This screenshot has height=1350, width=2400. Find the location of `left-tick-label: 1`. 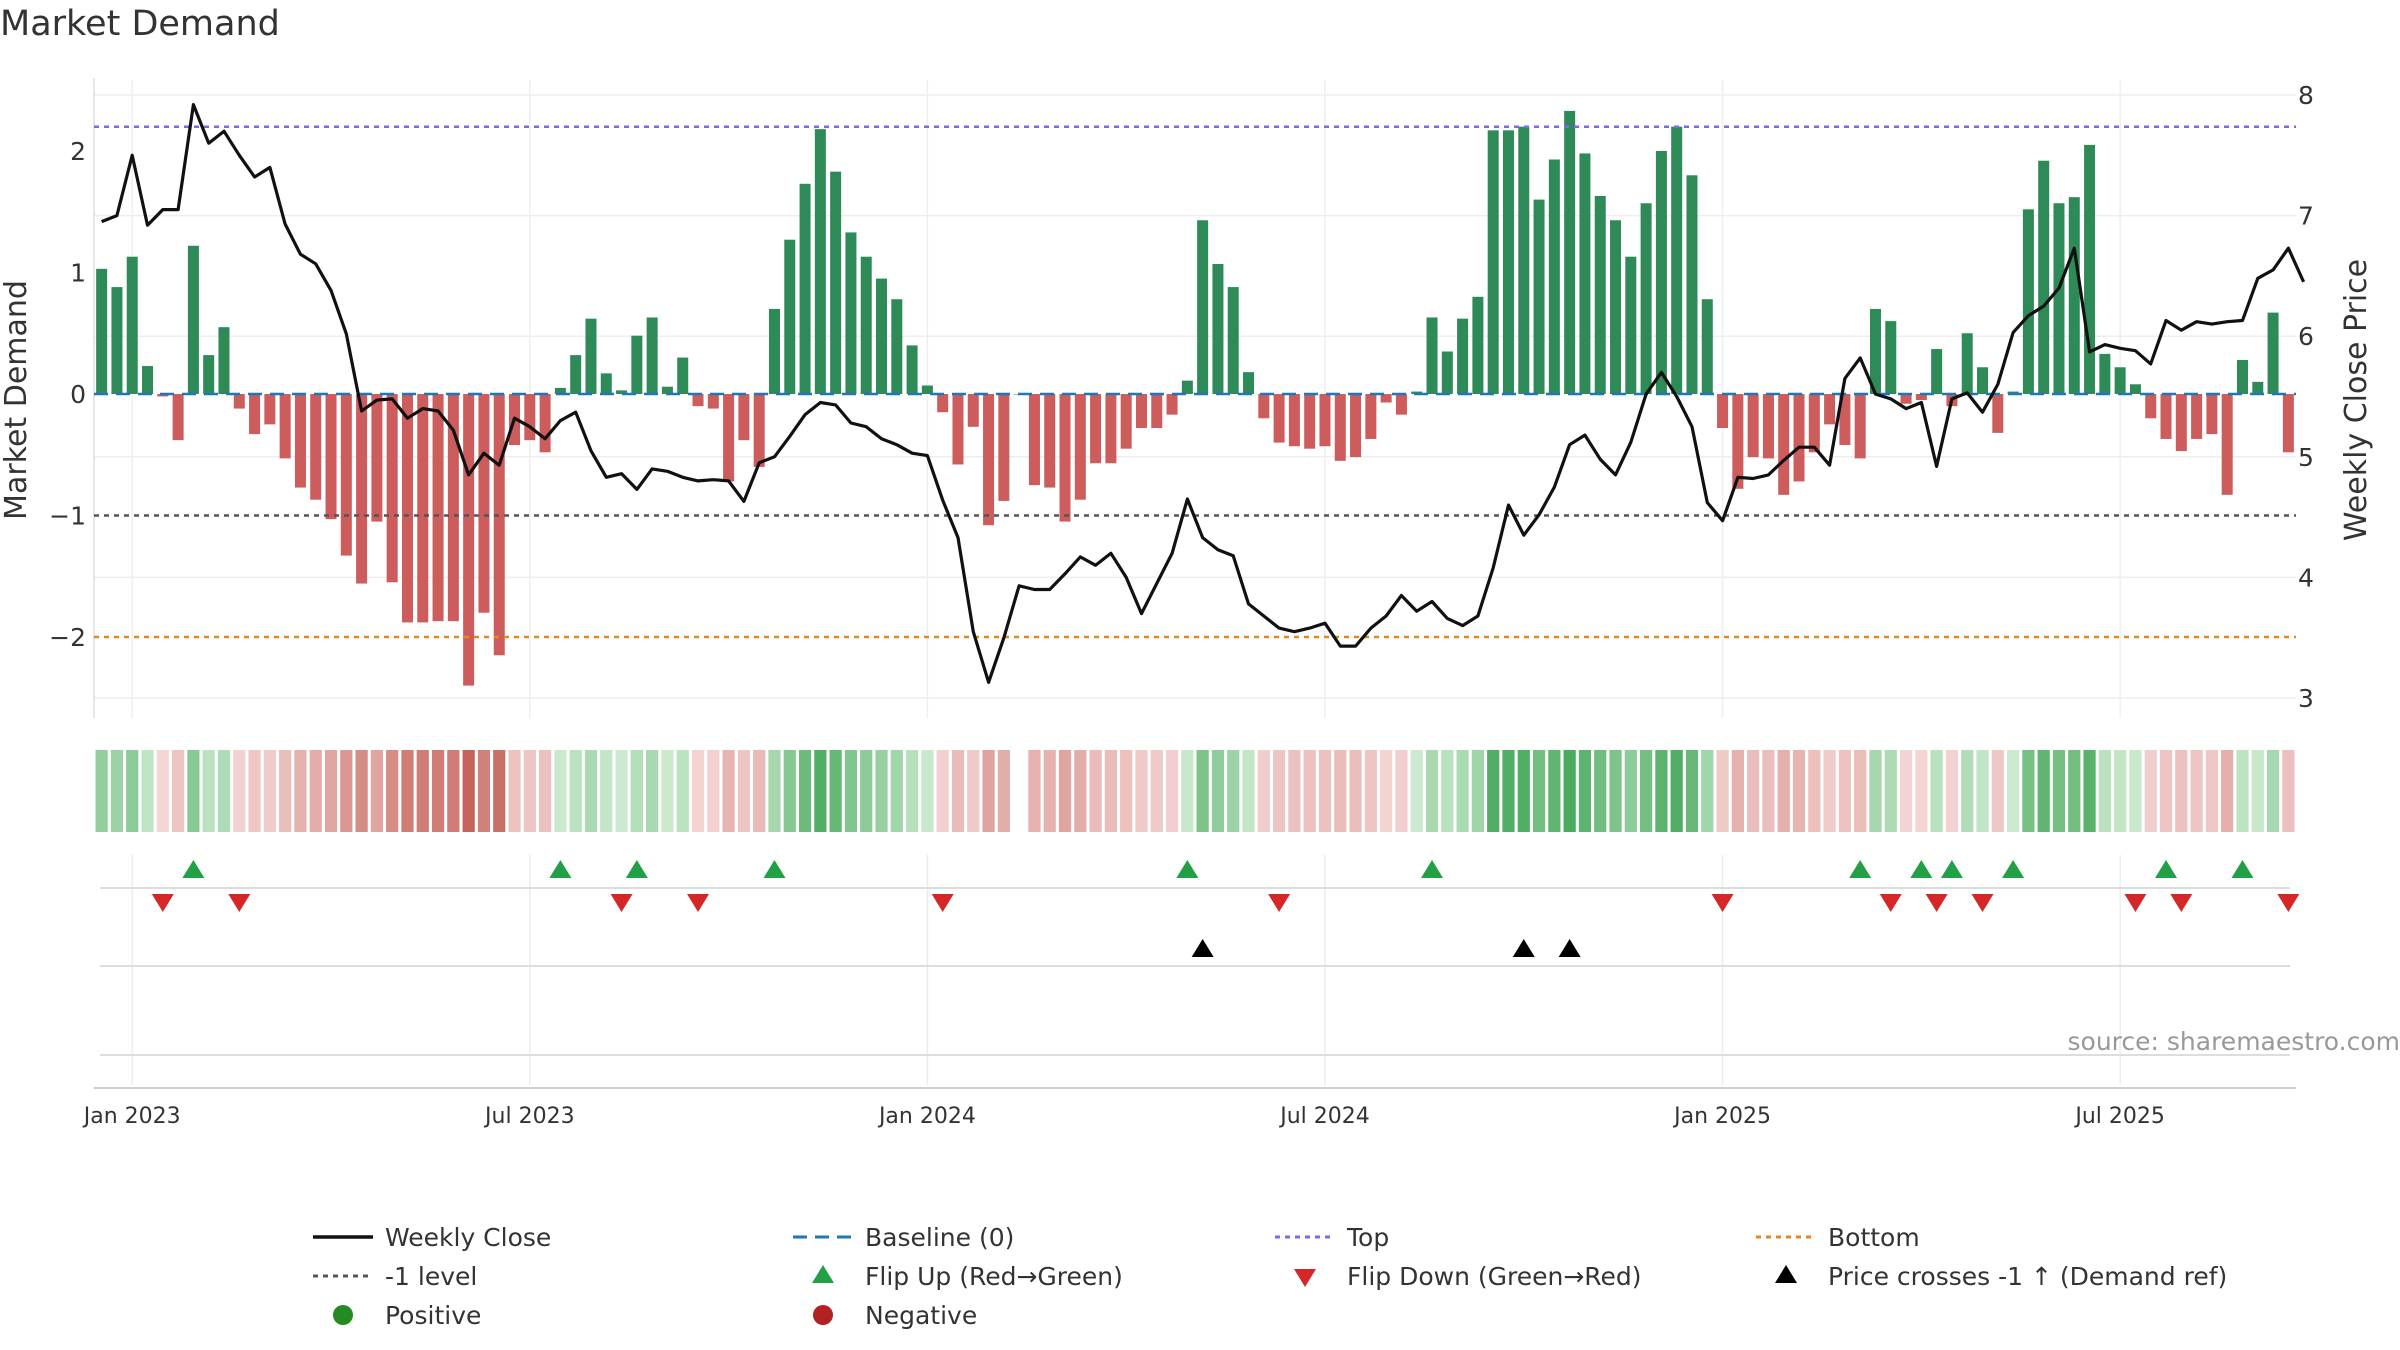

left-tick-label: 1 is located at coordinates (78, 273).